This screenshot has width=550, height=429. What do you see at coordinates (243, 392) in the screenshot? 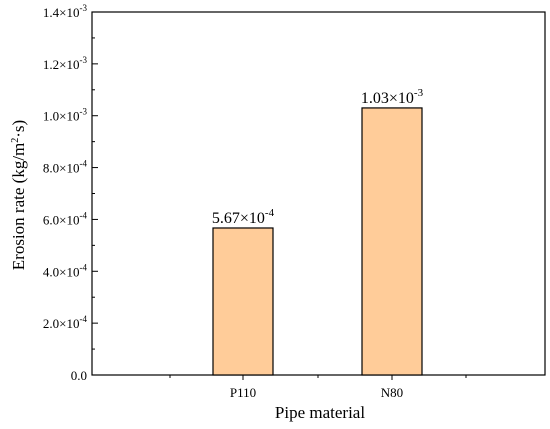
I see `x-tick-label: P110` at bounding box center [243, 392].